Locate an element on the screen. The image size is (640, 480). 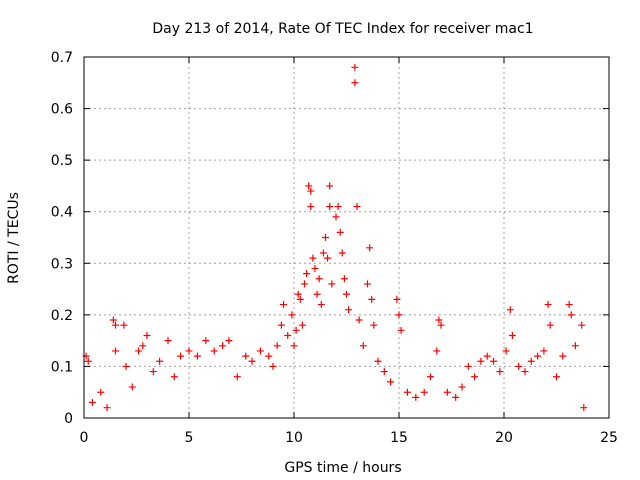
y-tick-label: 0.2 is located at coordinates (62, 316).